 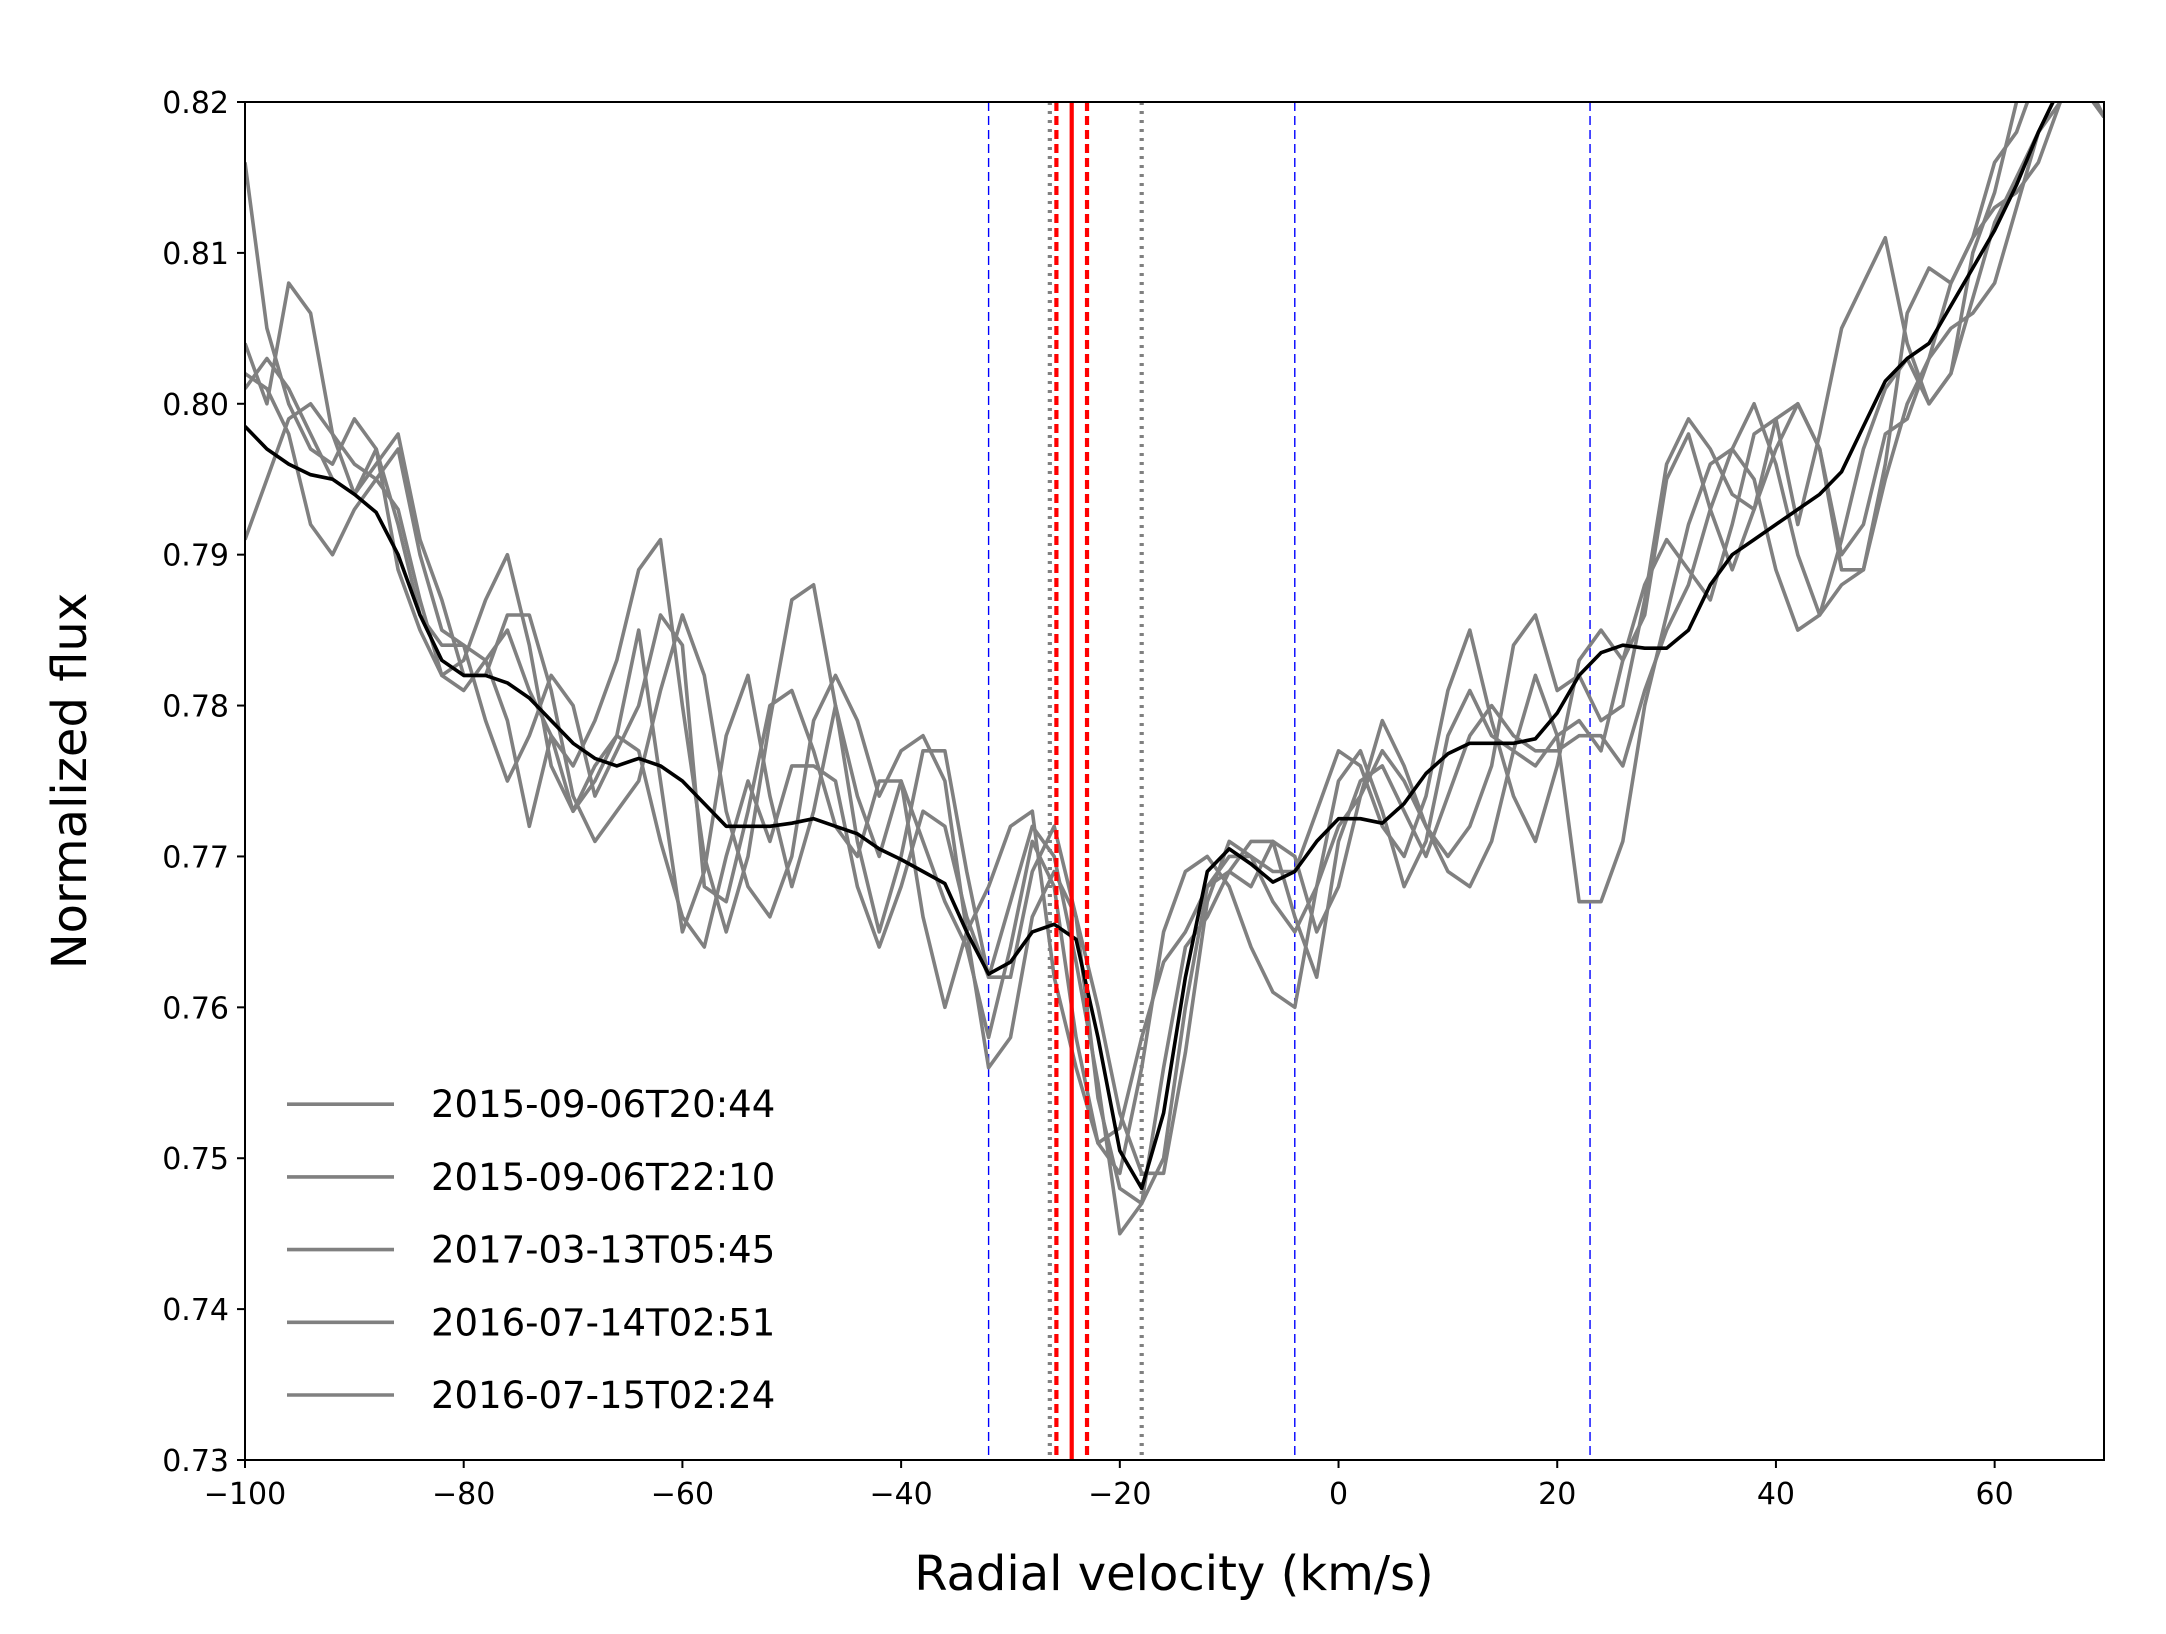 What do you see at coordinates (1776, 1494) in the screenshot?
I see `x-tick-label: 40` at bounding box center [1776, 1494].